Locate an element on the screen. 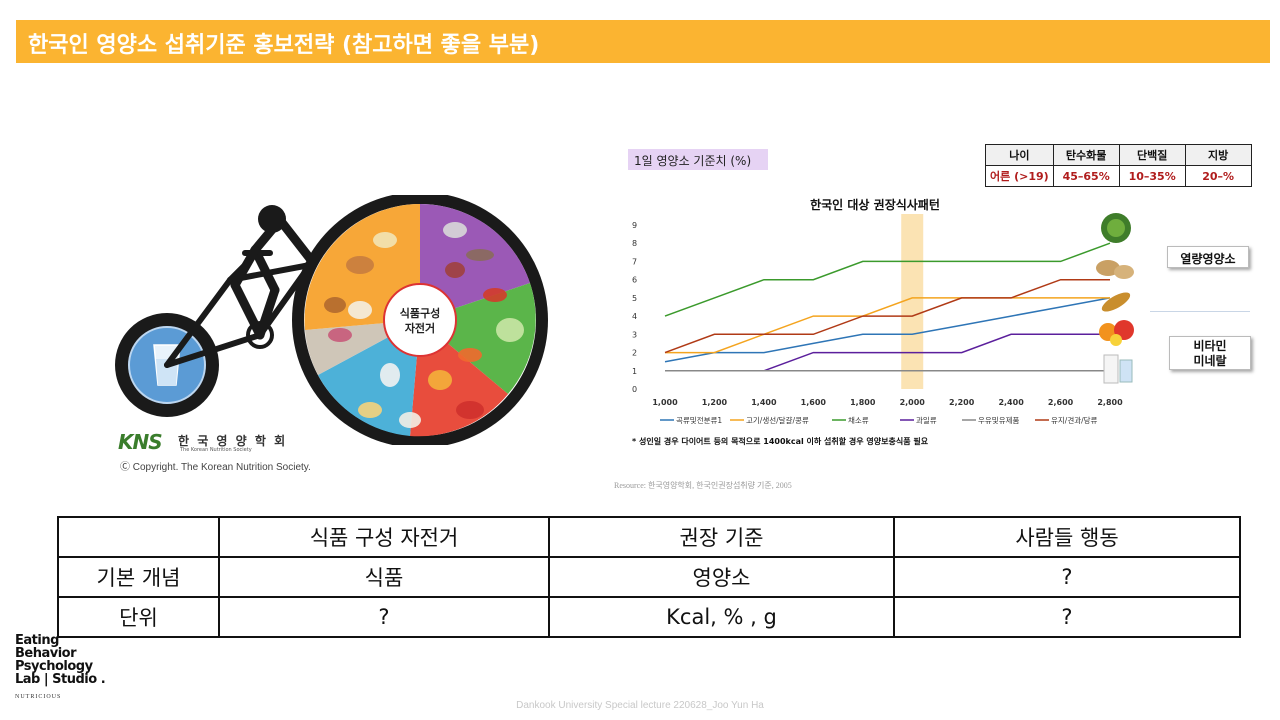 Image resolution: width=1280 pixels, height=720 pixels. kns-logo-korean: 한 국 영 양 학 회 is located at coordinates (233, 441).